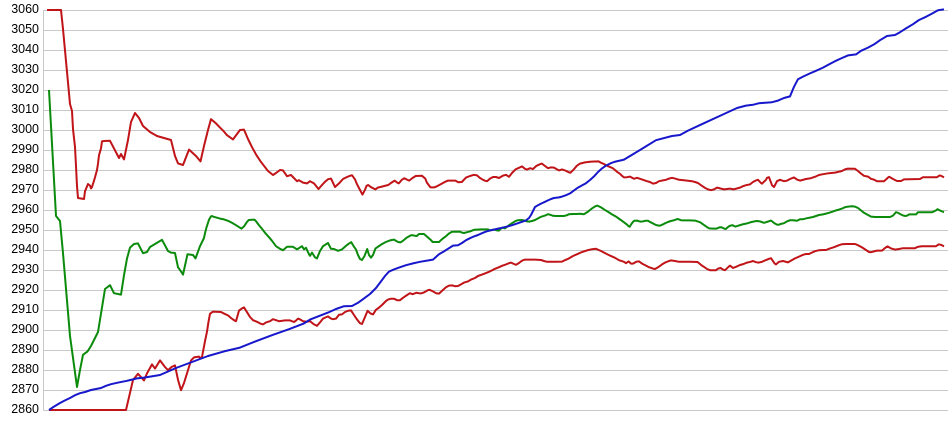 The image size is (950, 440). I want to click on svg-text: 2940, so click(25, 249).